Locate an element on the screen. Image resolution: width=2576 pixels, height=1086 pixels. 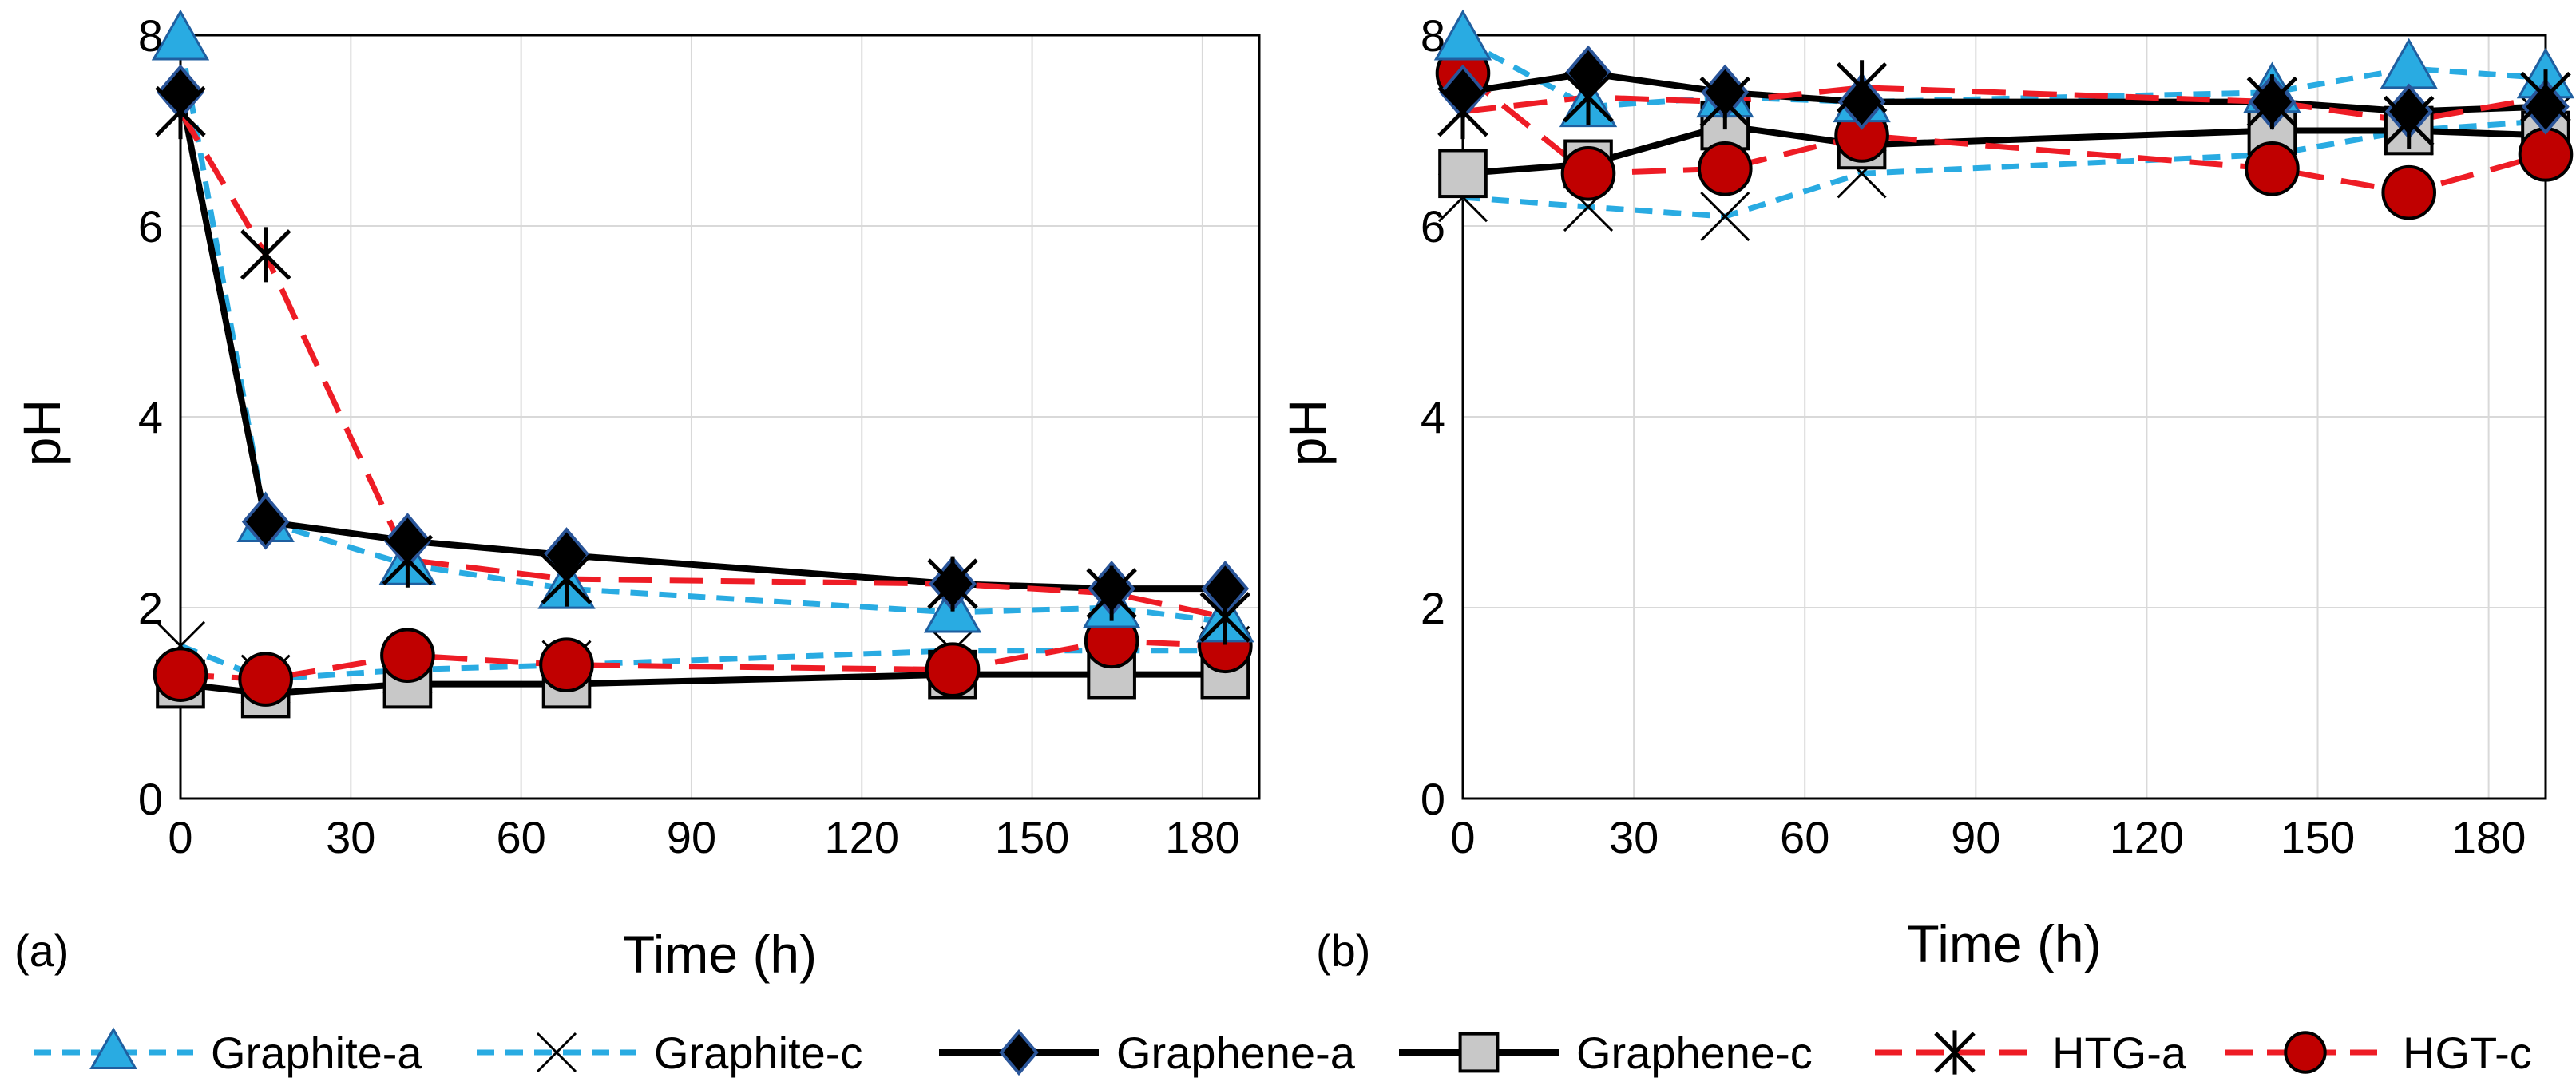
legend-marker-graphite-a is located at coordinates (113, 1048).